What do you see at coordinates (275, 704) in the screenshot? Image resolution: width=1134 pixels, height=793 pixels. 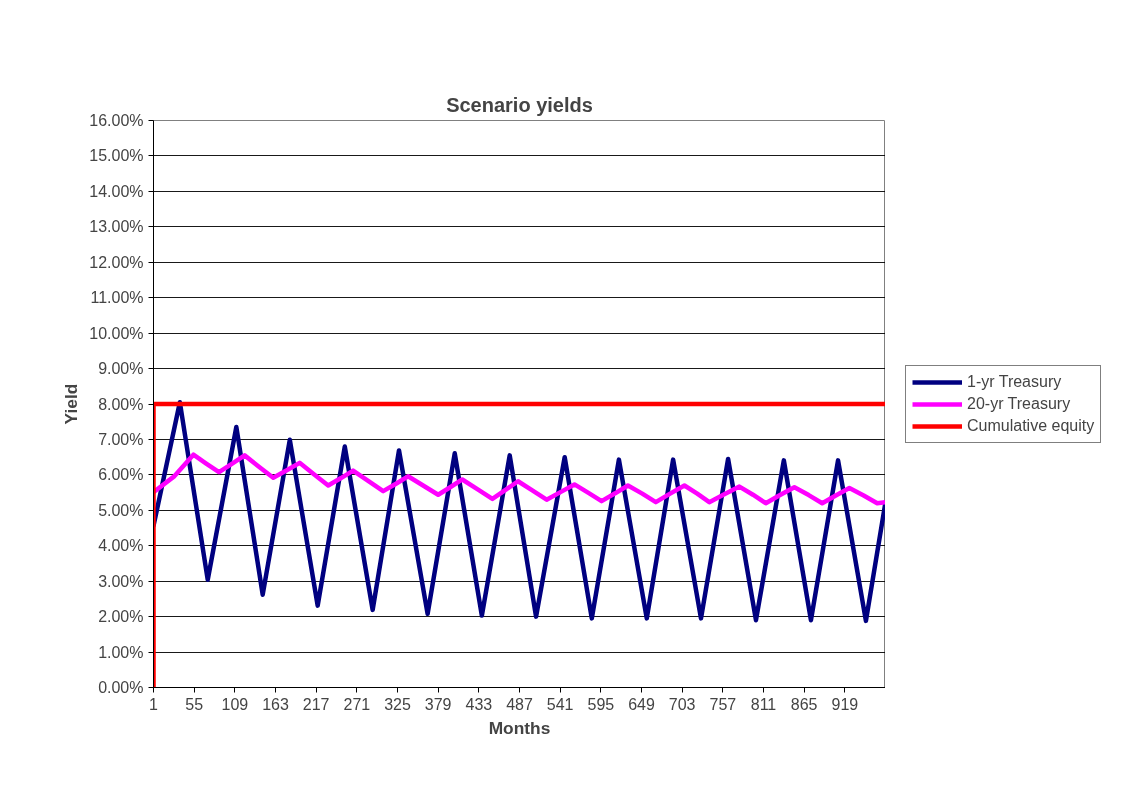 I see `x-tick-label: 163` at bounding box center [275, 704].